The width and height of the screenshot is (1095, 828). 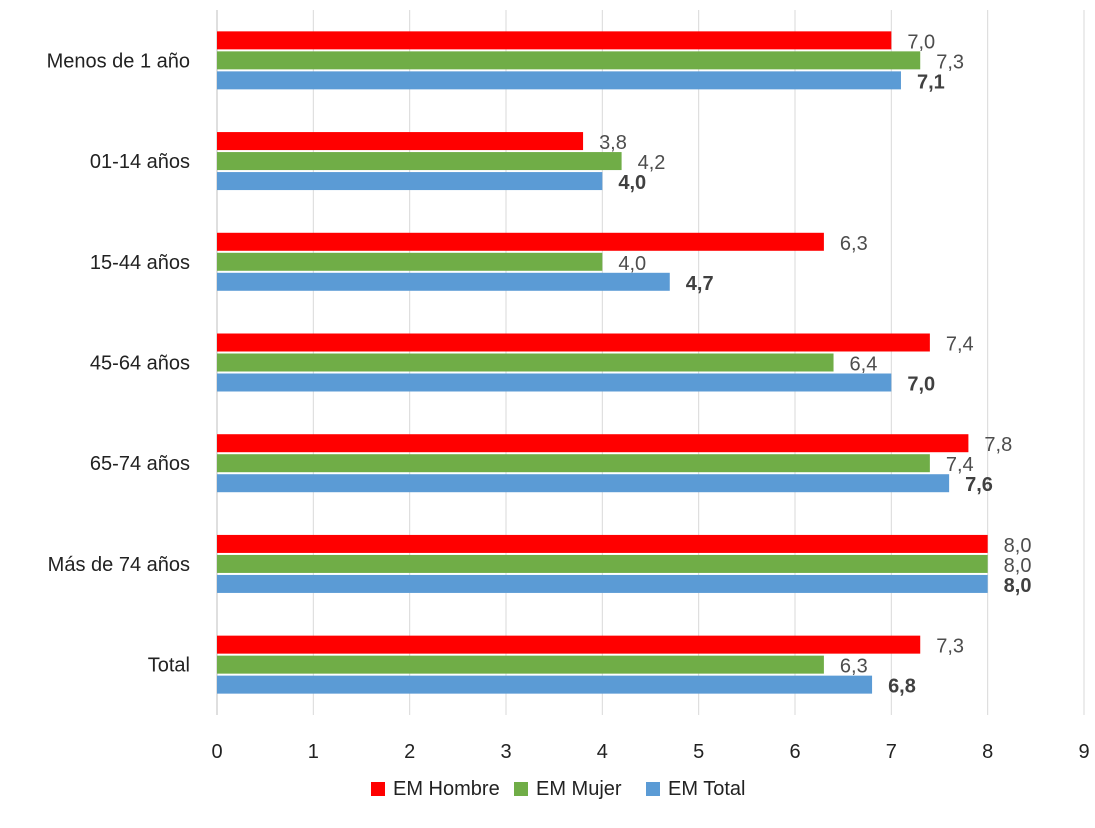 What do you see at coordinates (409, 752) in the screenshot?
I see `x-tick-label: 2` at bounding box center [409, 752].